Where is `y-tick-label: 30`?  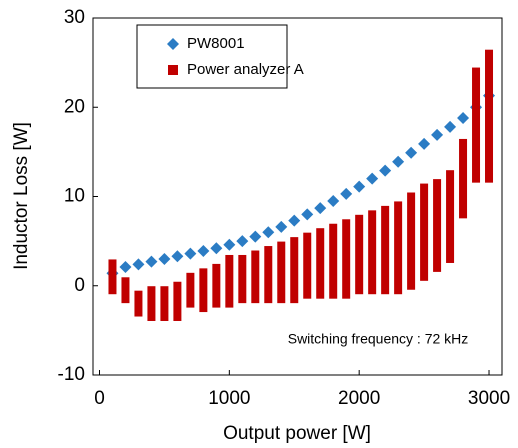
y-tick-label: 30 is located at coordinates (74, 17).